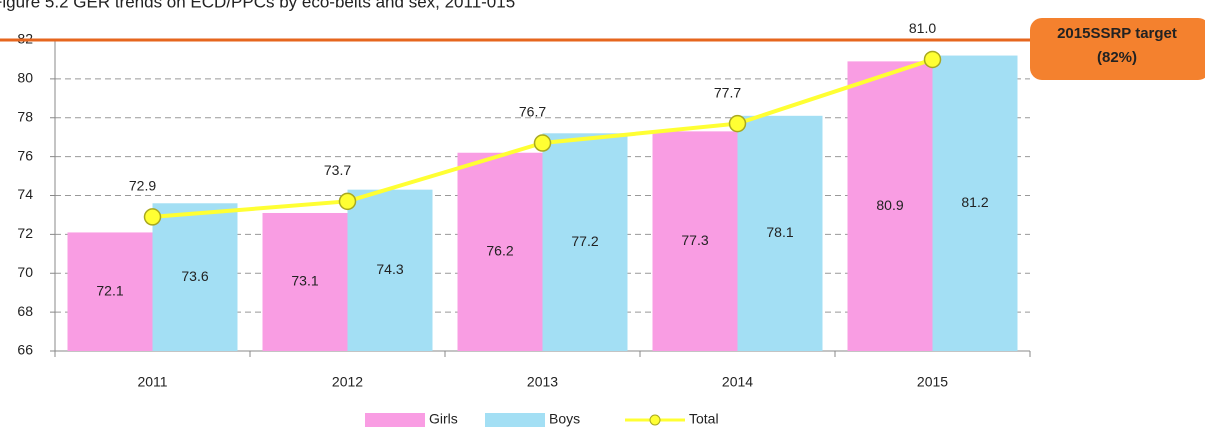  What do you see at coordinates (25, 116) in the screenshot?
I see `y-tick-label: 78` at bounding box center [25, 116].